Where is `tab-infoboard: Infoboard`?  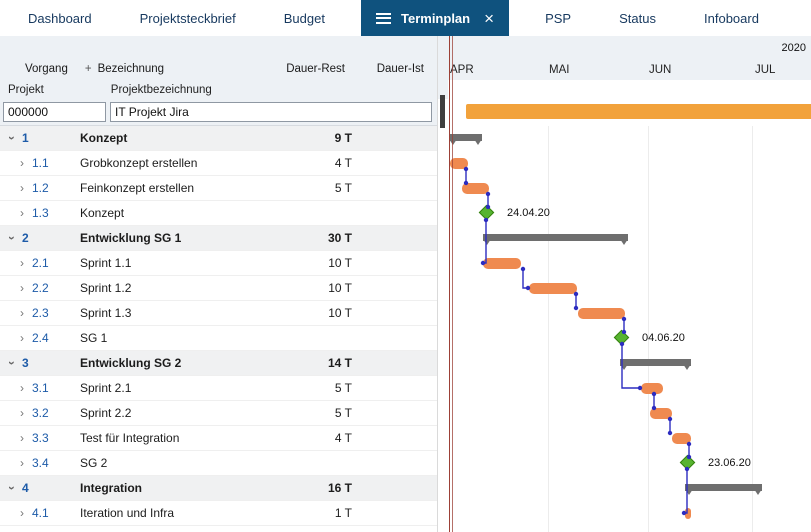 tab-infoboard: Infoboard is located at coordinates (731, 18).